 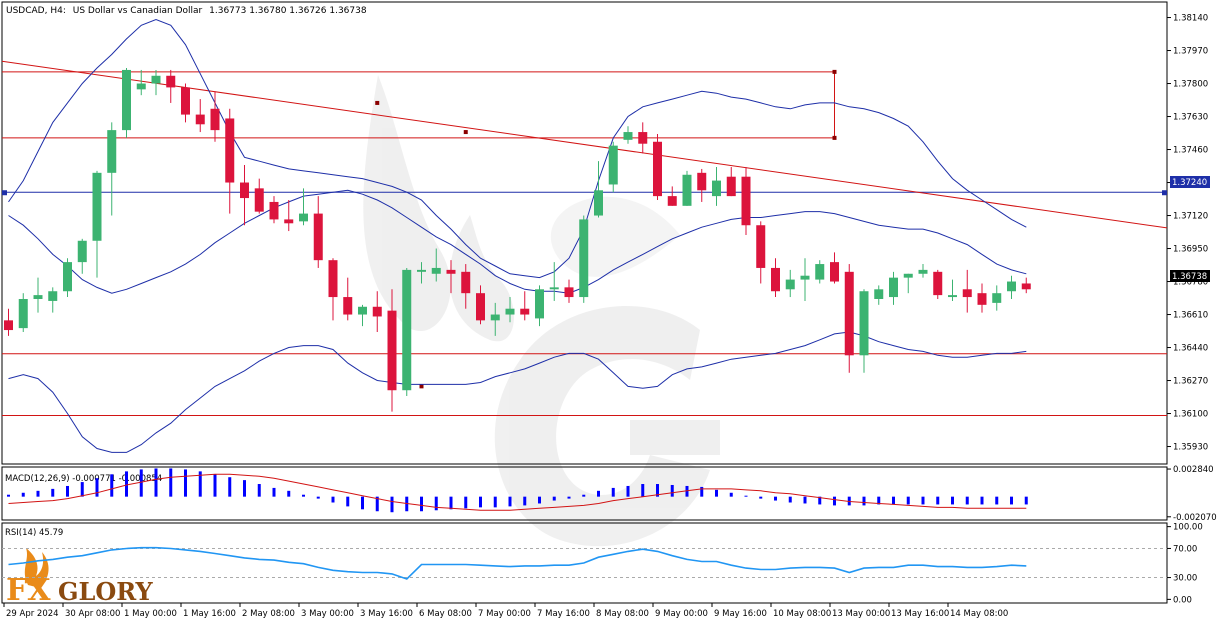 What do you see at coordinates (1190, 85) in the screenshot?
I see `price-tick-label: 1.37800` at bounding box center [1190, 85].